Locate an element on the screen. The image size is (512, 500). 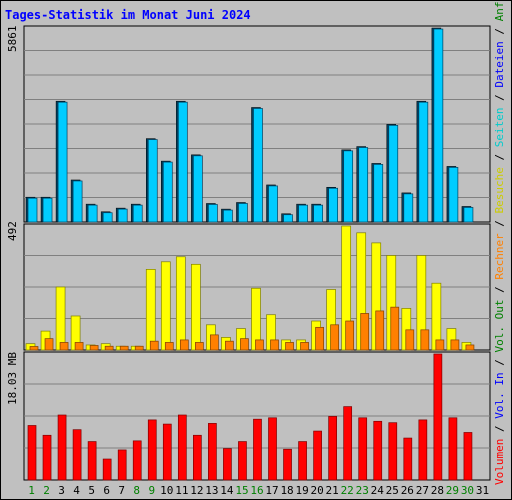
x-tick-label: 11 is located at coordinates (181, 490).